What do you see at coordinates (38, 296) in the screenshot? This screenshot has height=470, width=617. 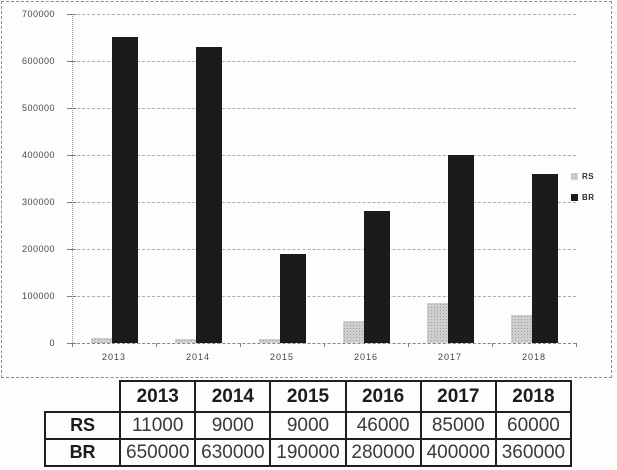 I see `y-axis-label: 100000` at bounding box center [38, 296].